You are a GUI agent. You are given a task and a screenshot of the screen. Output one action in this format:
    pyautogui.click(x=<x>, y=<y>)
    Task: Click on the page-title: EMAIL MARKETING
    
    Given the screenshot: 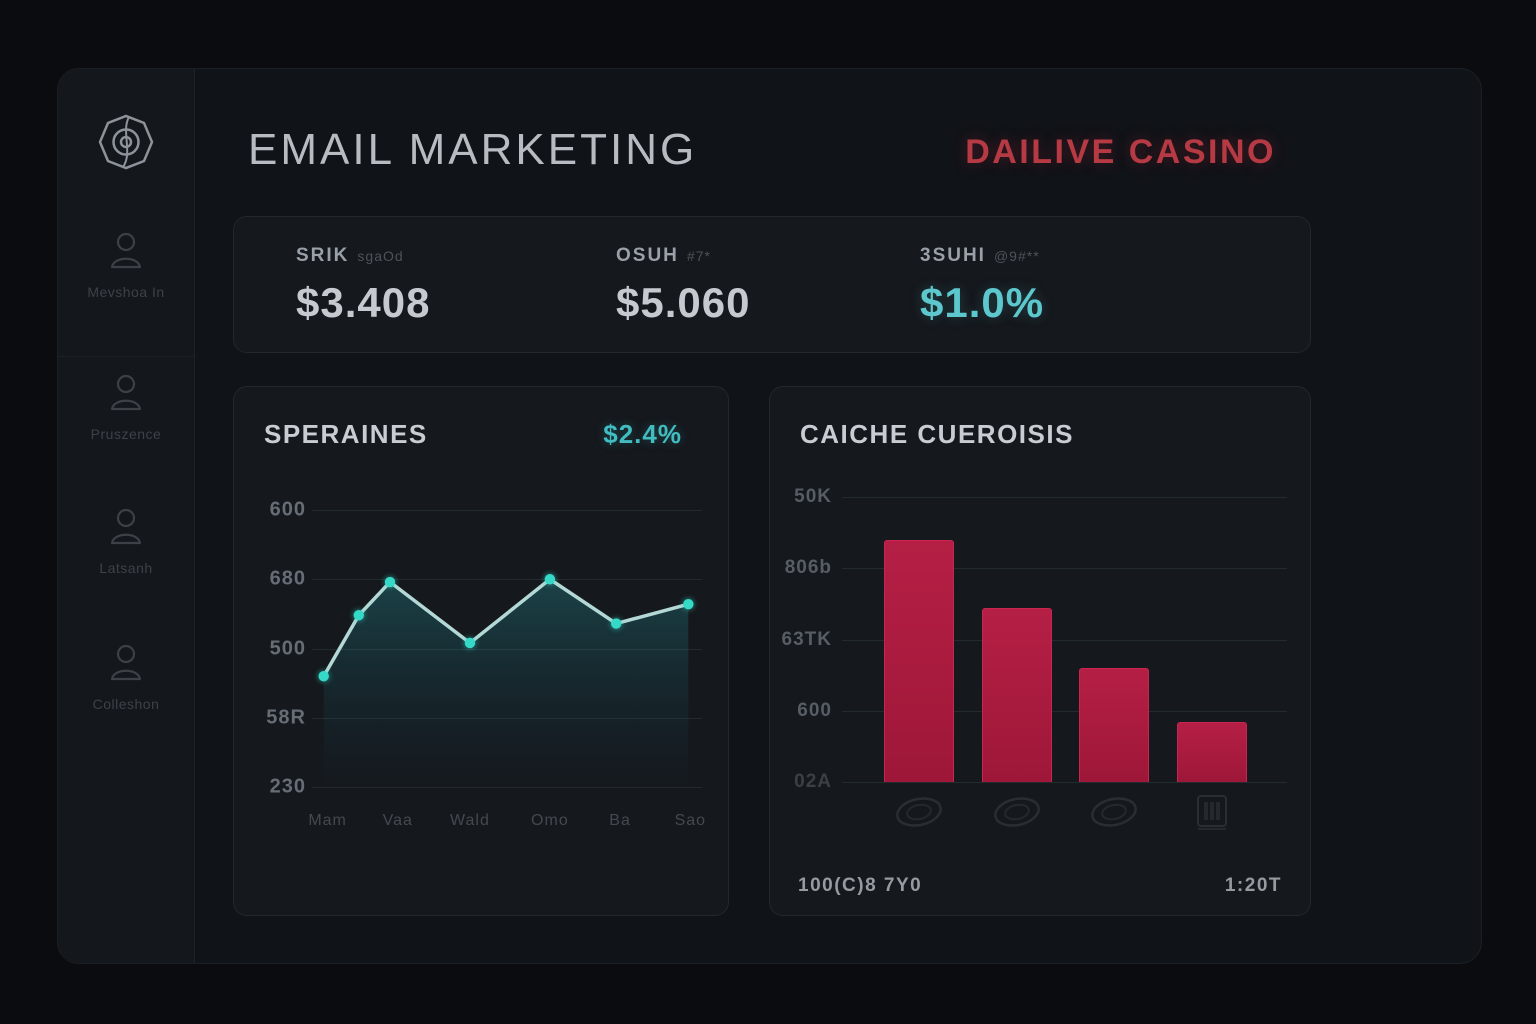 What is the action you would take?
    pyautogui.click(x=473, y=149)
    